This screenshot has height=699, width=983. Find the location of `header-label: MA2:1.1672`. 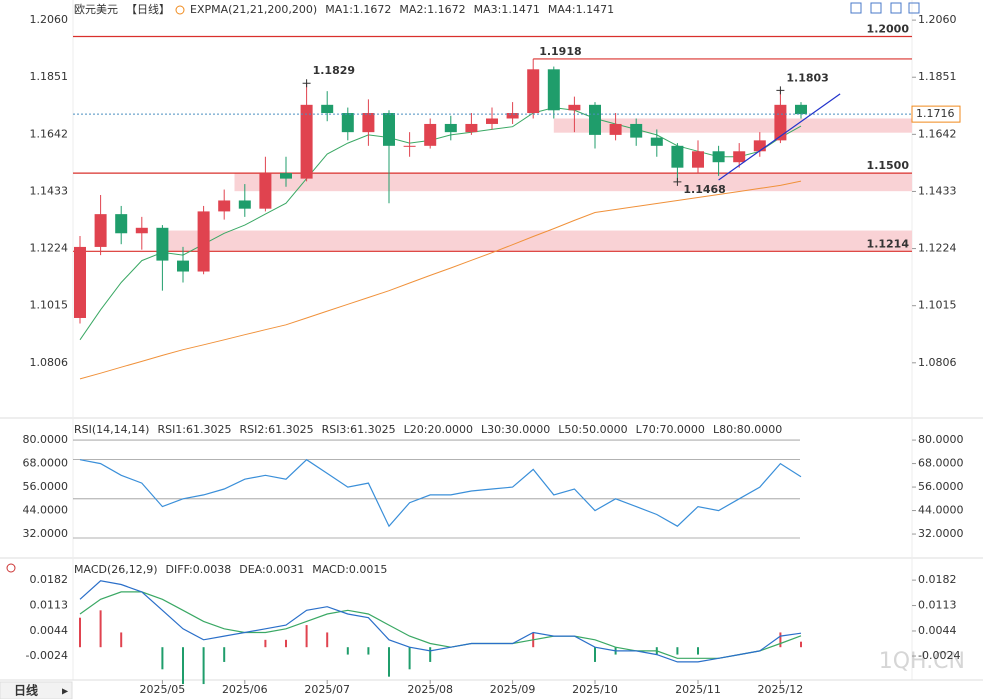

header-label: MA2:1.1672 is located at coordinates (432, 9).